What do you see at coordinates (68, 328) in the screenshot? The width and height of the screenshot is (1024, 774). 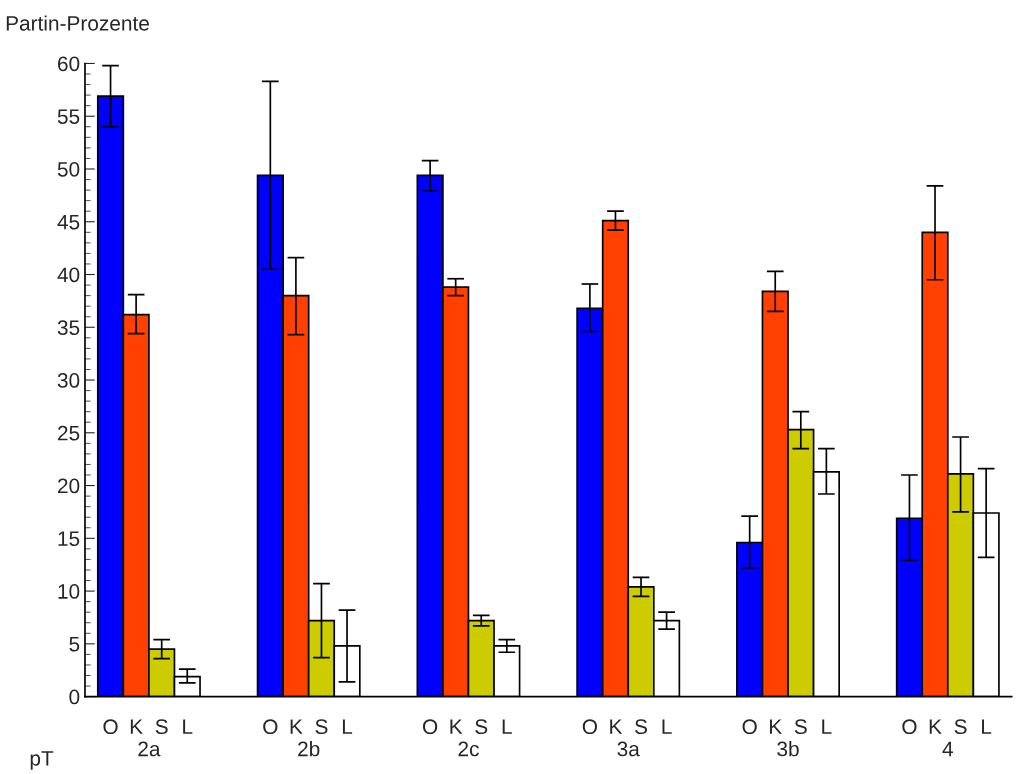 I see `y-tick-label: 35` at bounding box center [68, 328].